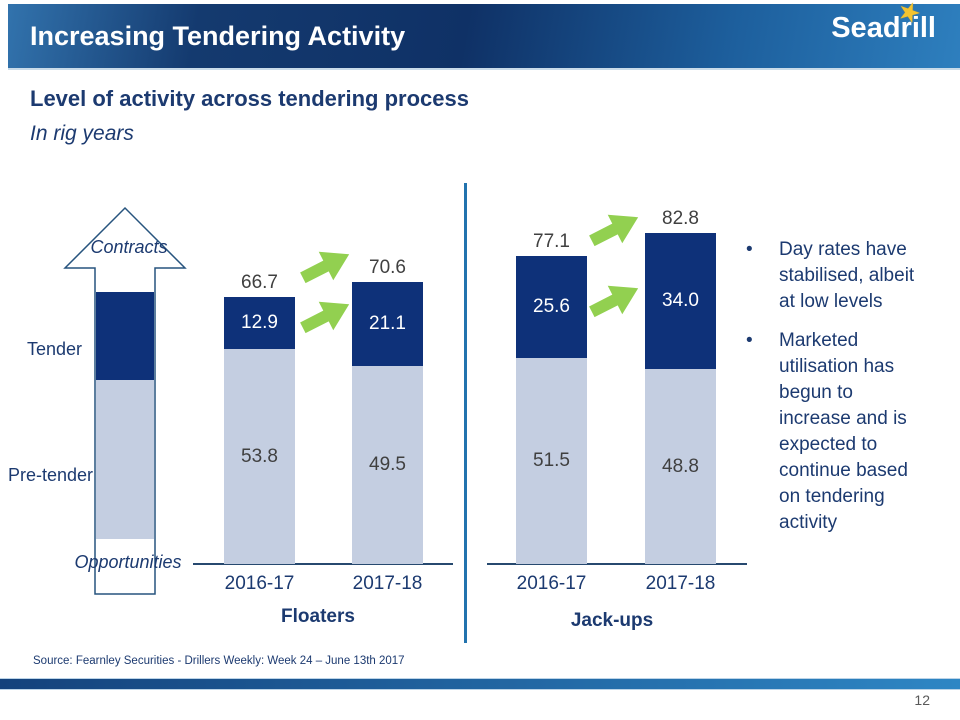  Describe the element at coordinates (484, 37) in the screenshot. I see `slide-header: Increasing Tendering Activity` at that location.